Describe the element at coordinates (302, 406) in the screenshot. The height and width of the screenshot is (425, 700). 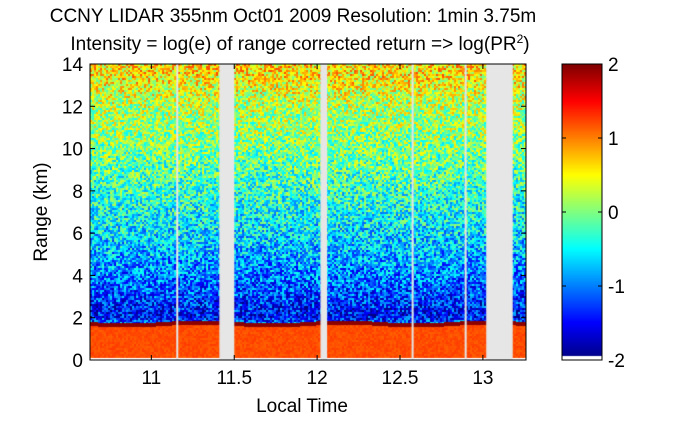
I see `x-axis-label: Local Time` at that location.